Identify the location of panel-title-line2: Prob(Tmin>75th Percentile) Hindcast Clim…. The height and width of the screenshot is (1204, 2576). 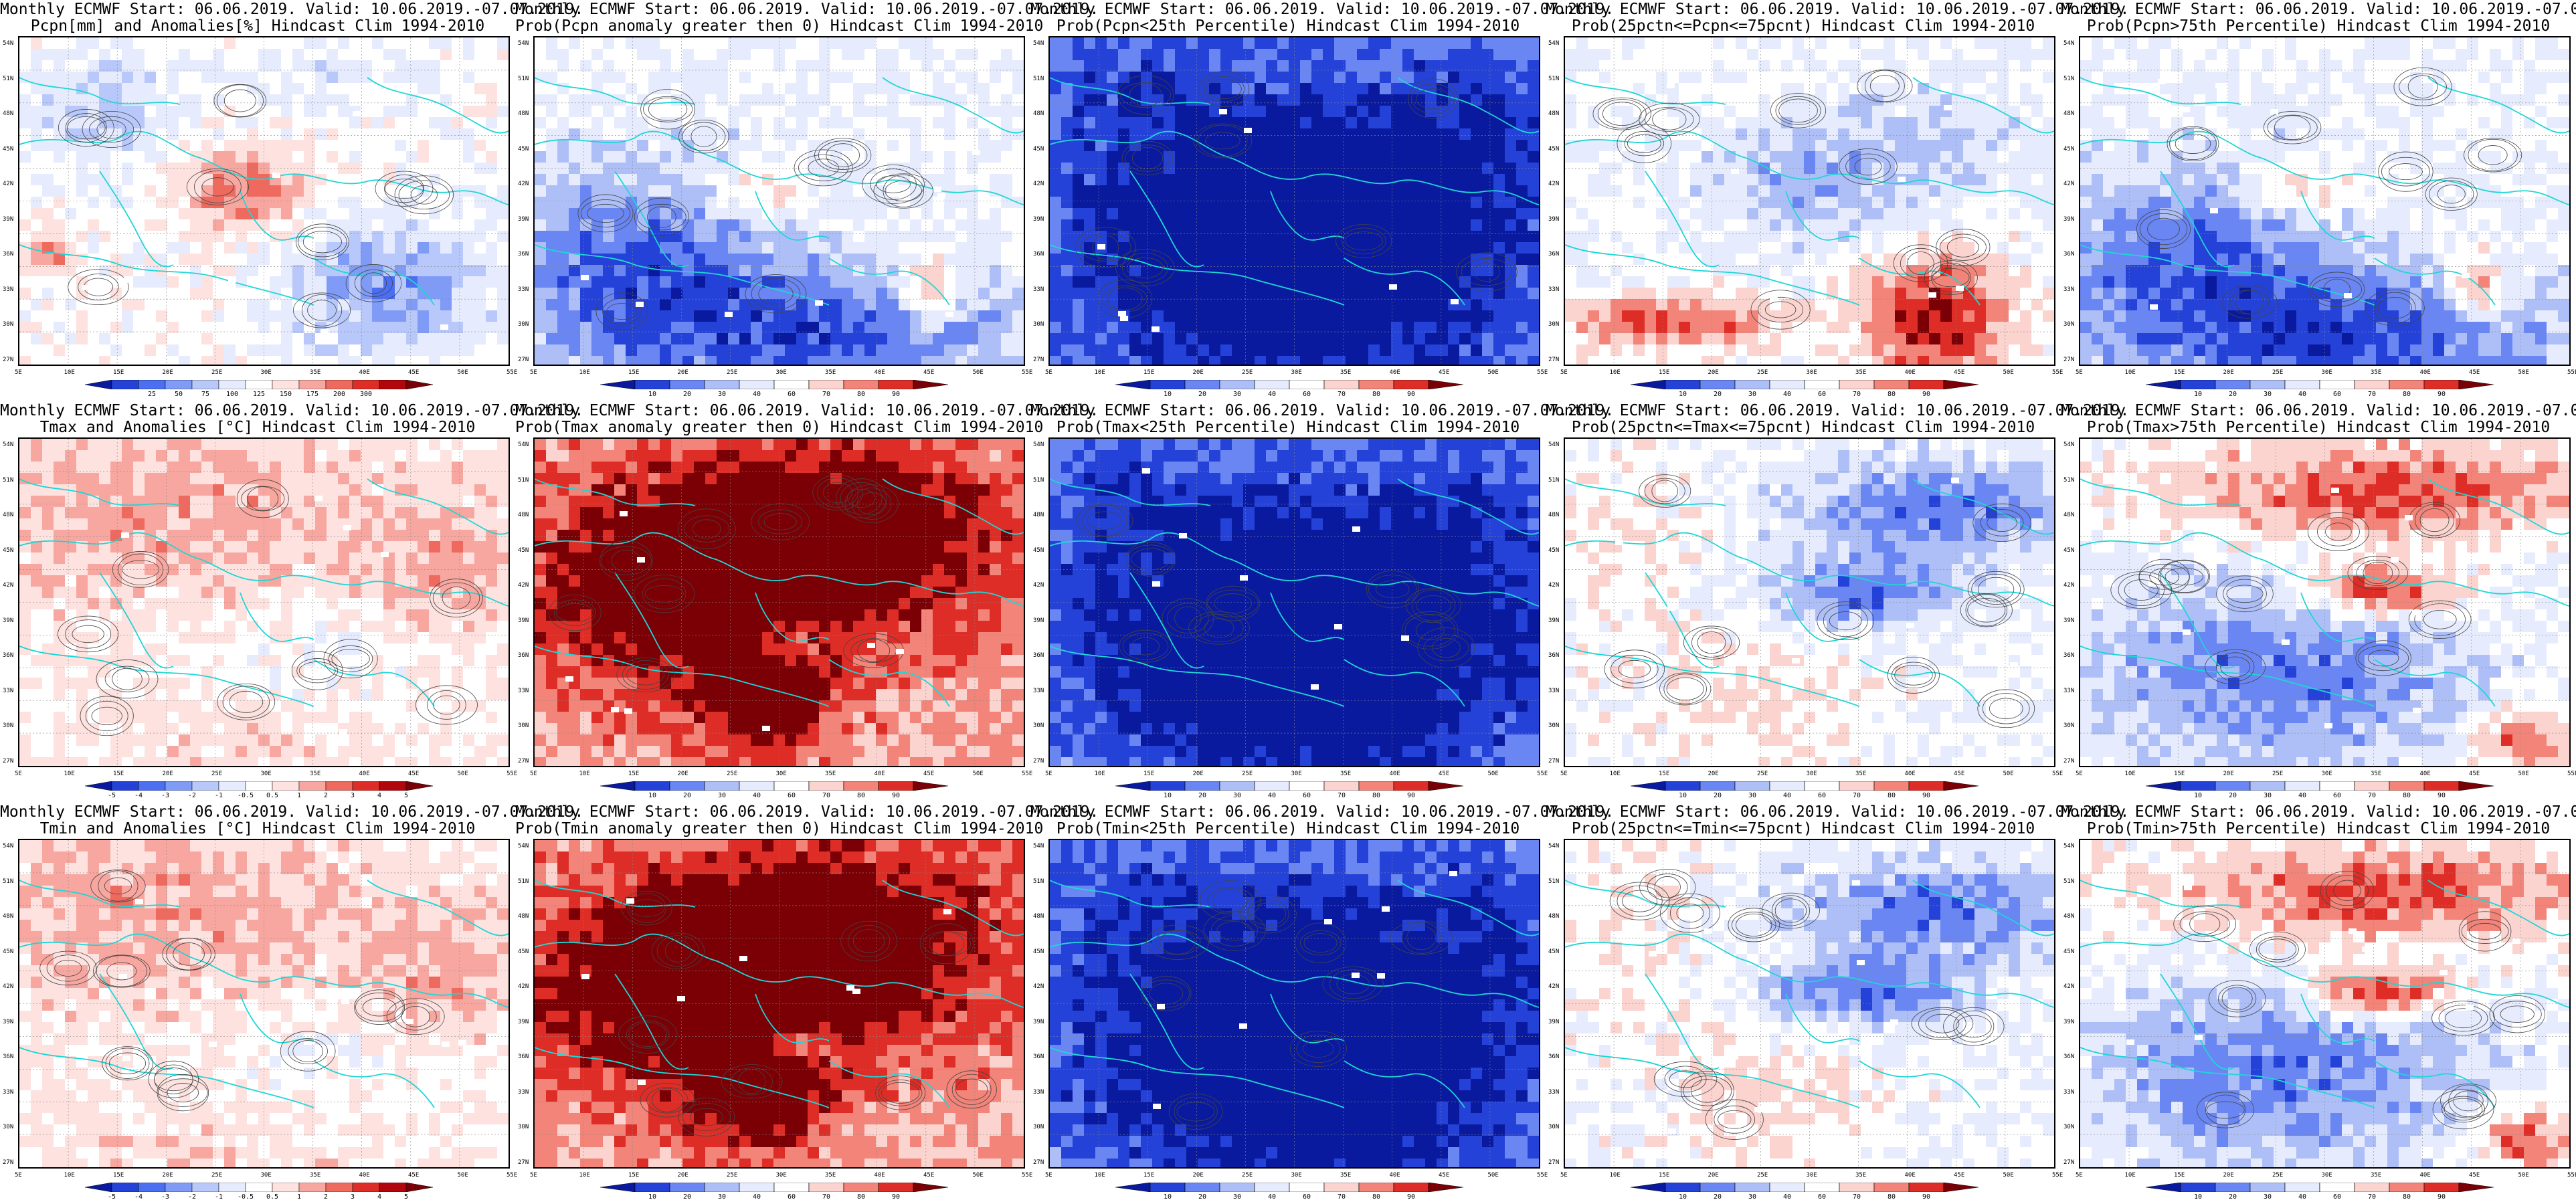
(2318, 829).